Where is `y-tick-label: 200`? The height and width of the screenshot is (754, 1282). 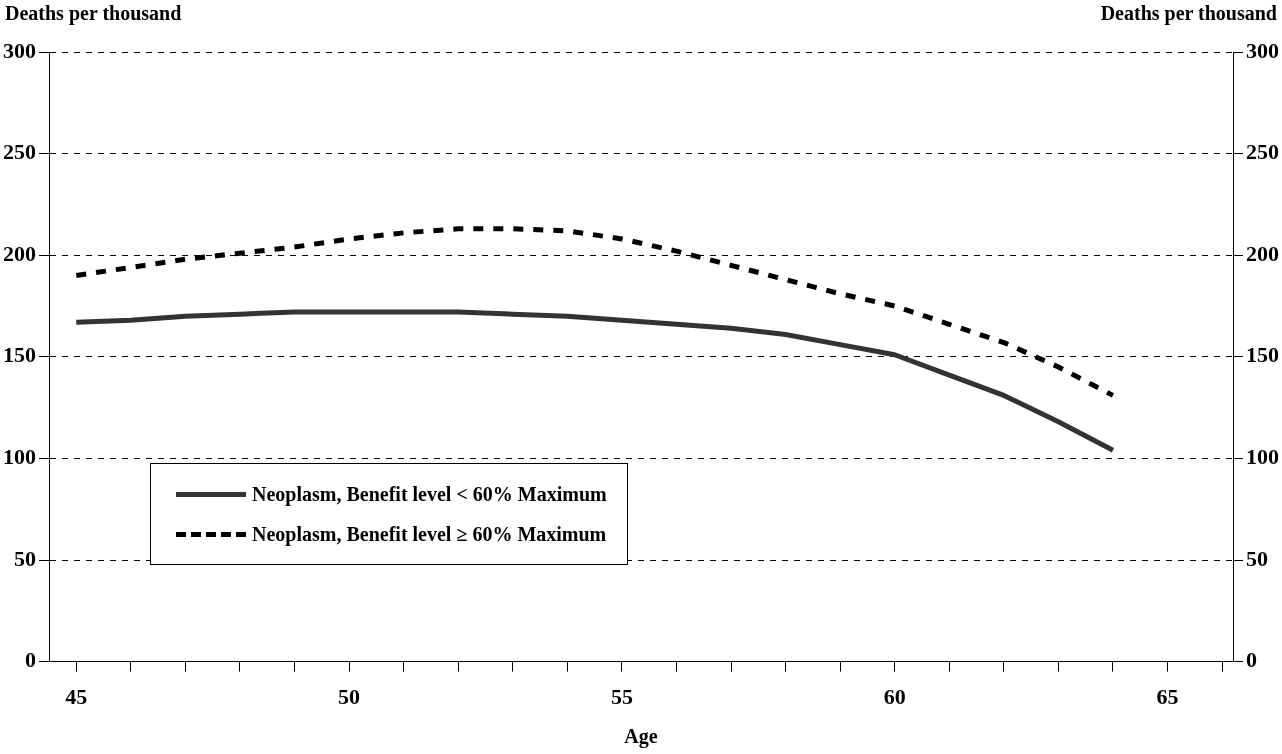
y-tick-label: 200 is located at coordinates (19, 253).